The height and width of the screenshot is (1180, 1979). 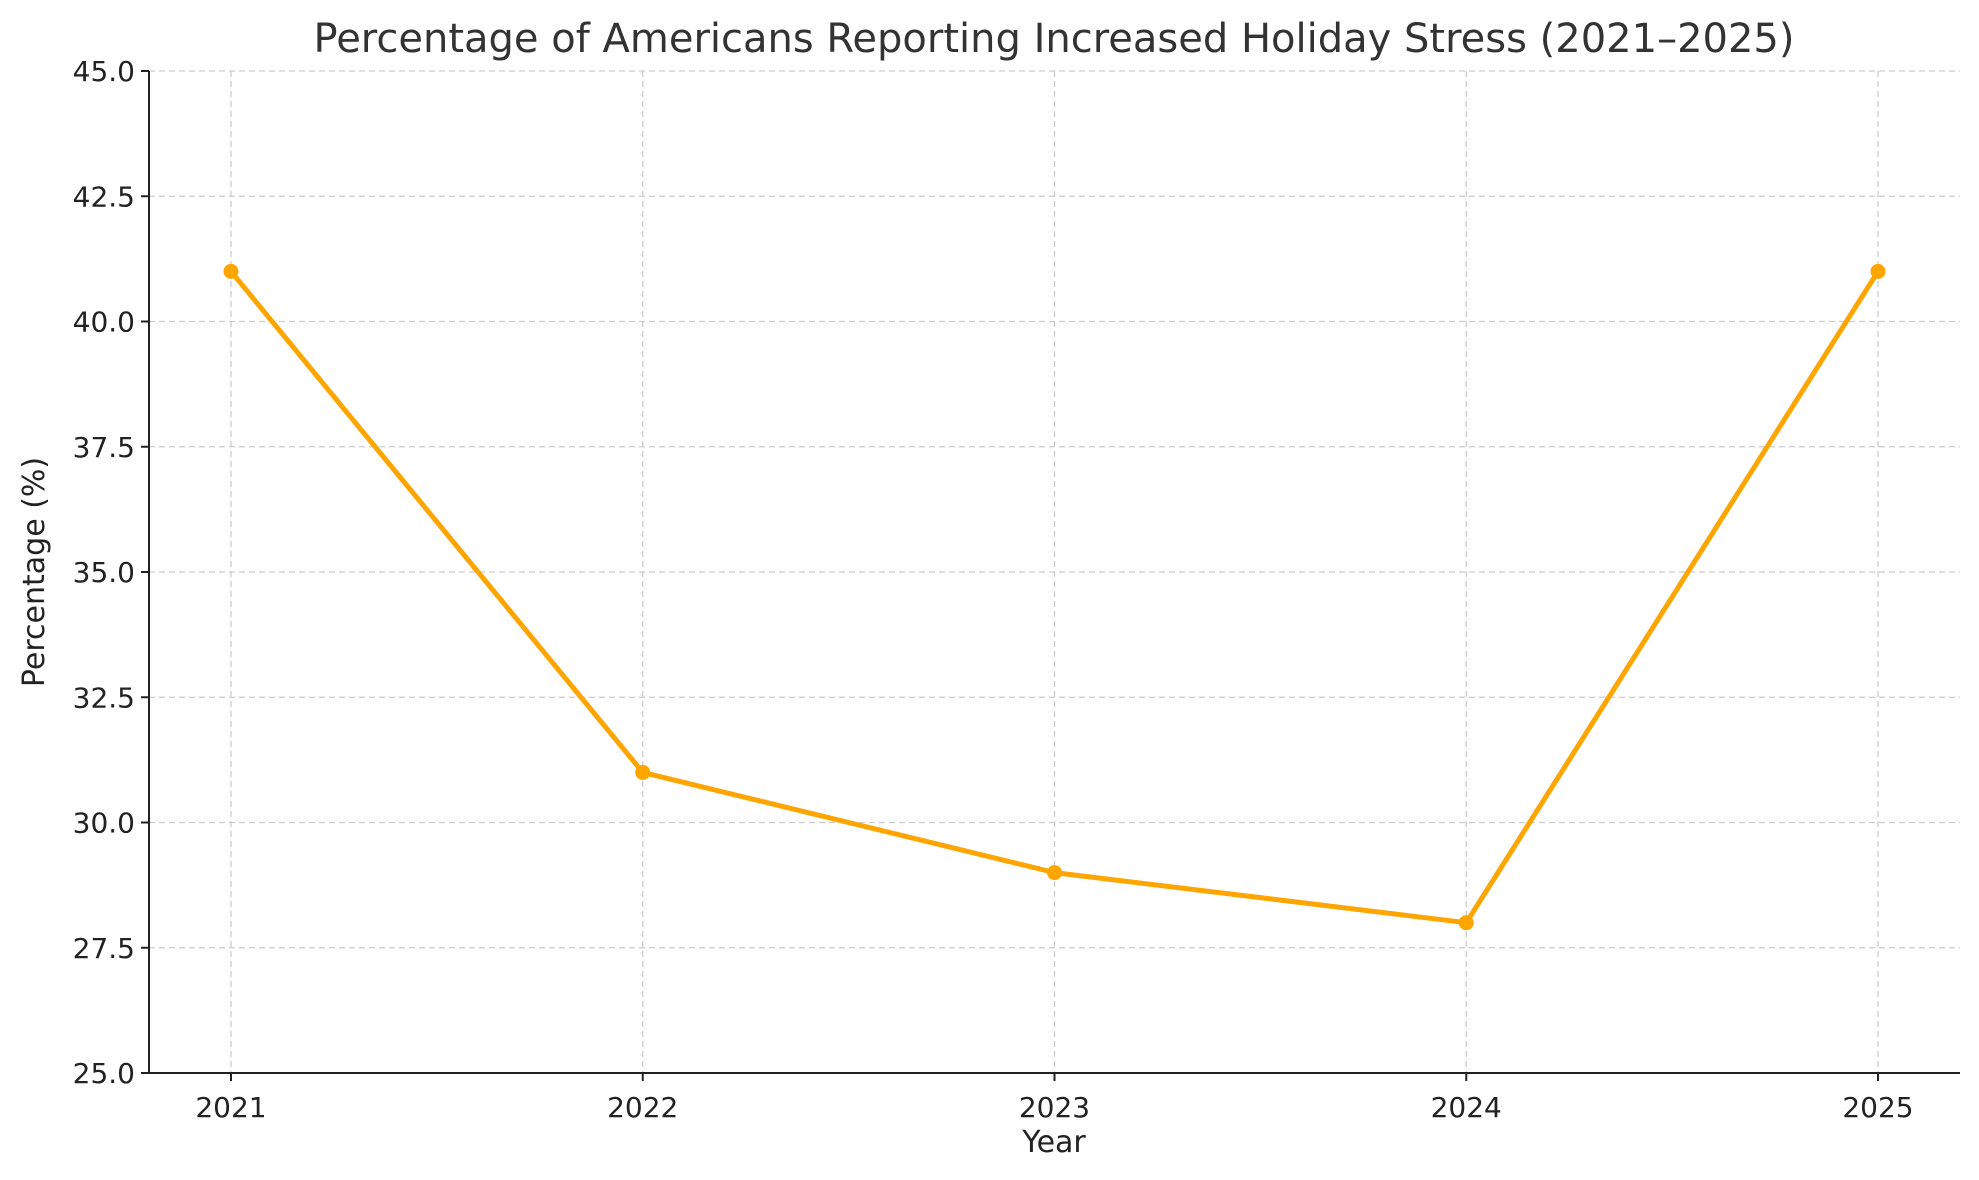 What do you see at coordinates (104, 71) in the screenshot?
I see `y-tick-label: 45.0` at bounding box center [104, 71].